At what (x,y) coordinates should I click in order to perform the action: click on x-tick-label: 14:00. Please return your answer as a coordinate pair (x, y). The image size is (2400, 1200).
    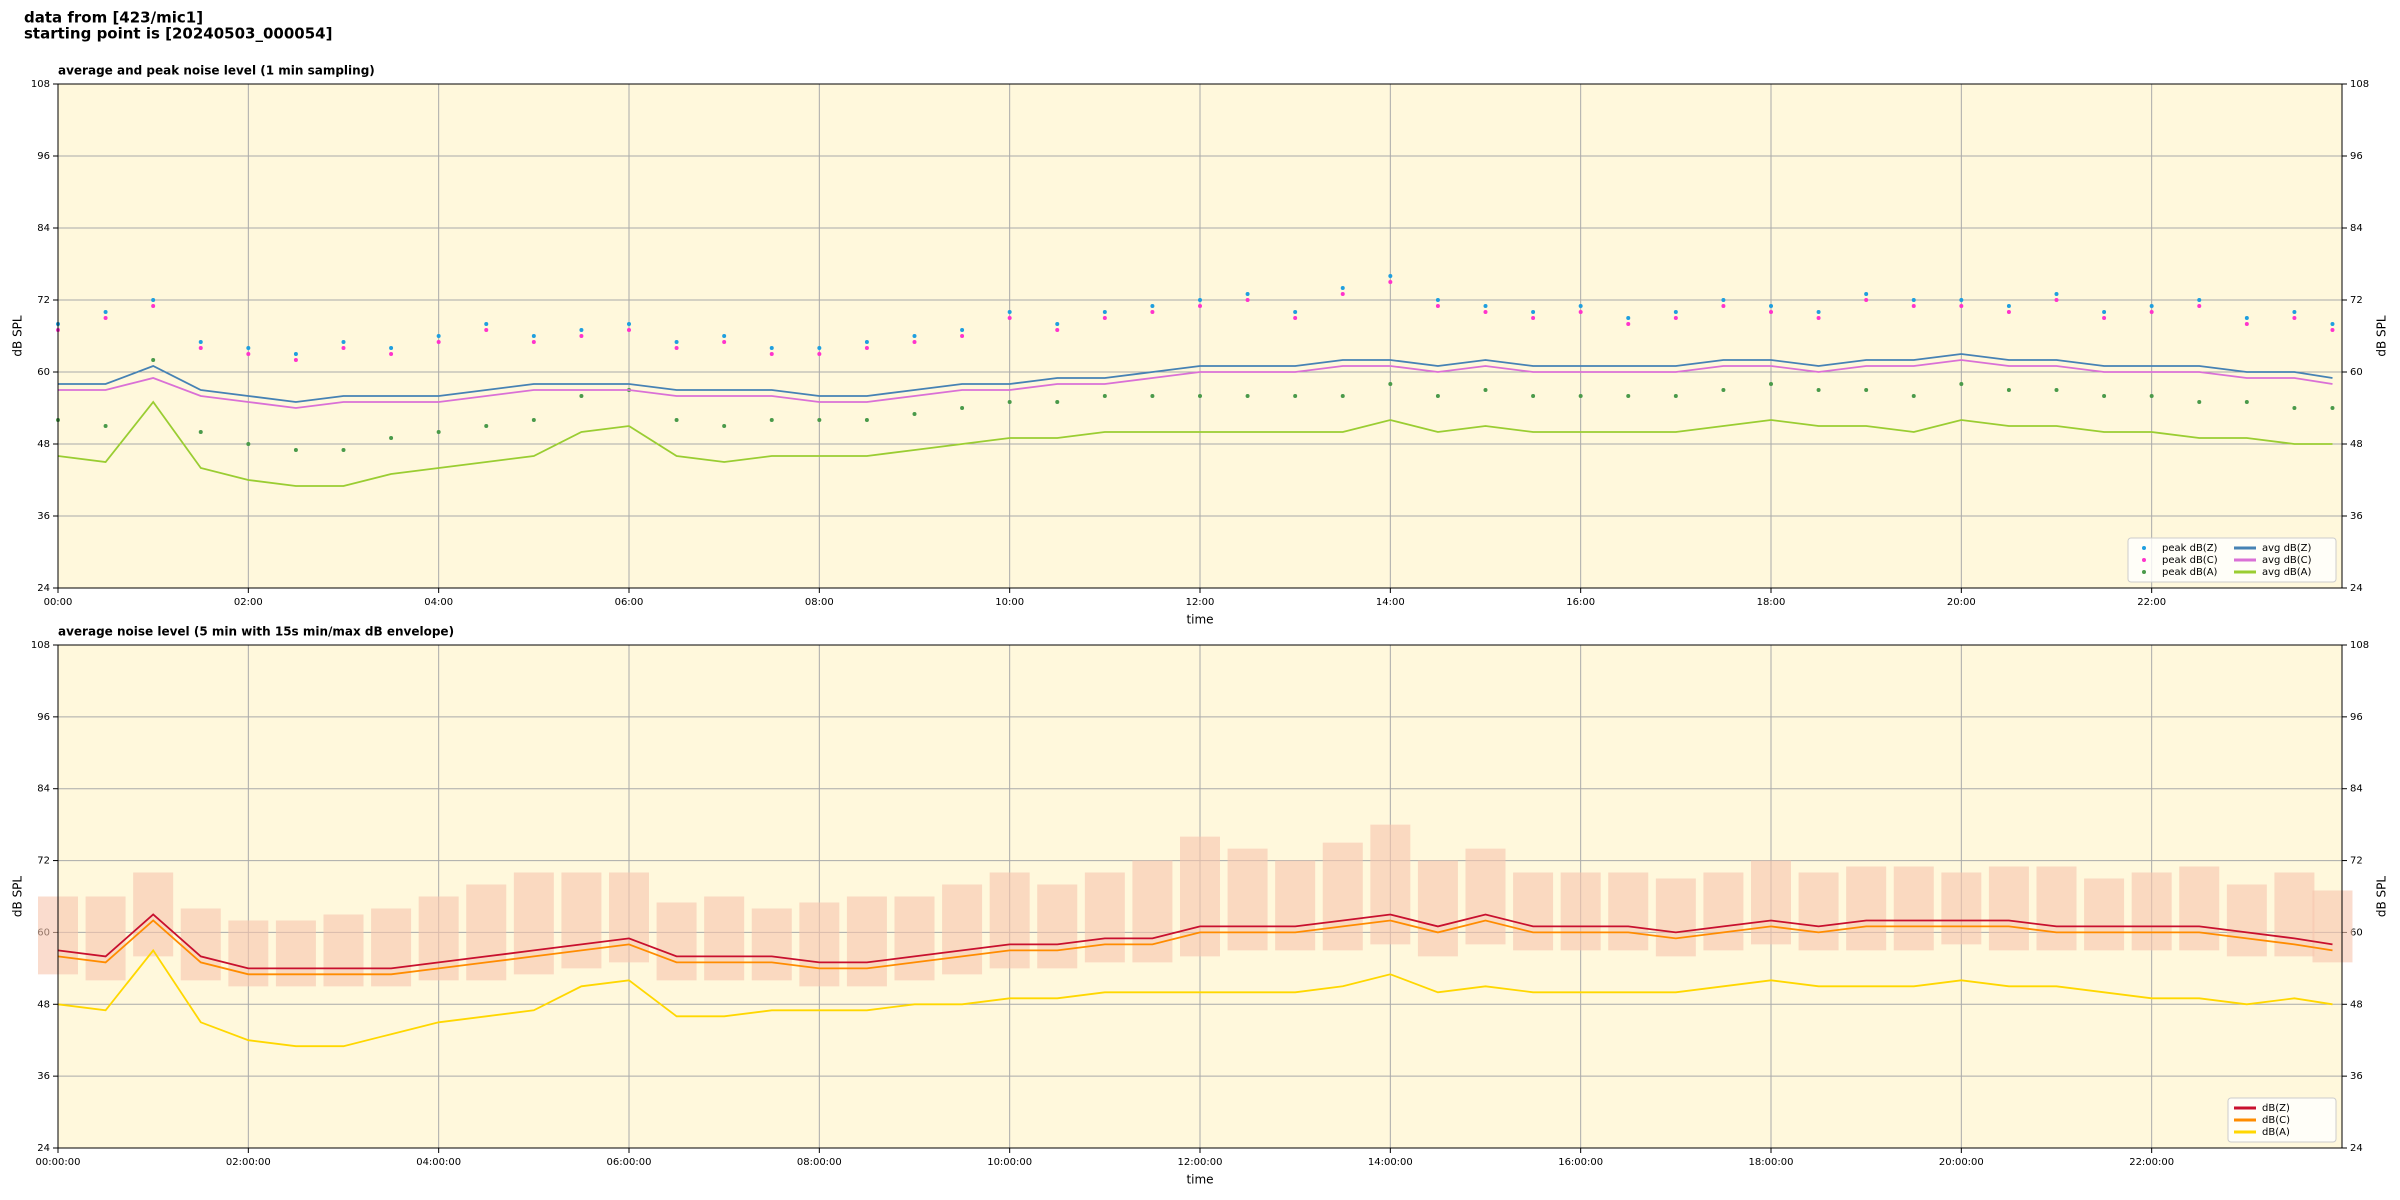
    Looking at the image, I should click on (1390, 602).